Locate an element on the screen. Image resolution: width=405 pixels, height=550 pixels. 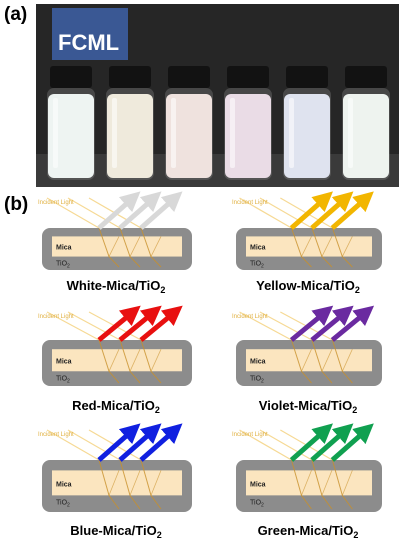
diagram-5: Incident Light Mica TiO2 Green-Mica/TiO2 is located at coordinates (307, 481).